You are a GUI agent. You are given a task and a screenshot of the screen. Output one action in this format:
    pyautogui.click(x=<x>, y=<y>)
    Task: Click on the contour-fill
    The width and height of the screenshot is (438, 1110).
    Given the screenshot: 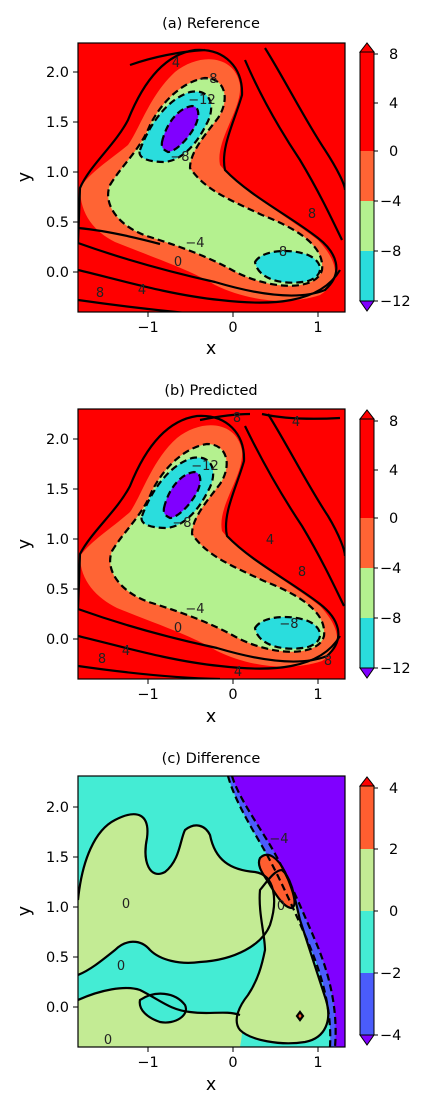 What is the action you would take?
    pyautogui.click(x=211, y=911)
    